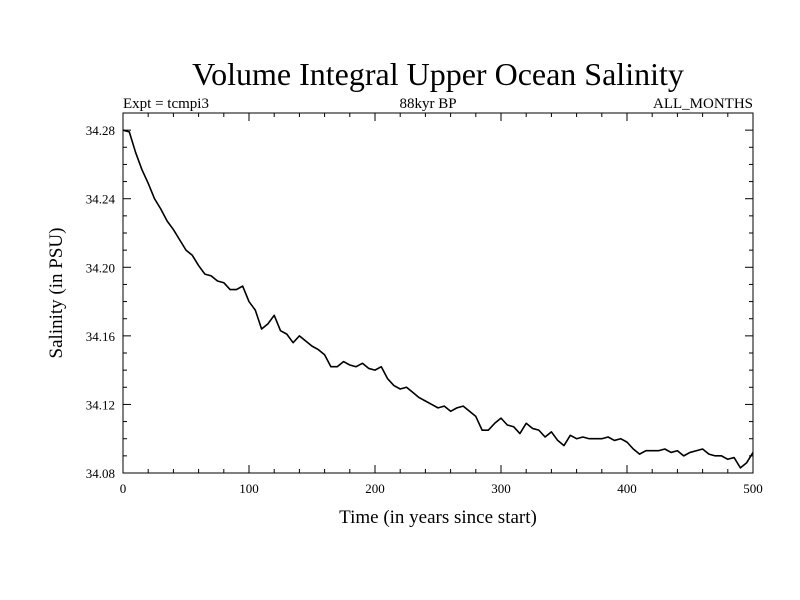  What do you see at coordinates (438, 74) in the screenshot?
I see `chart-title: Volume Integral Upper Ocean Salinity` at bounding box center [438, 74].